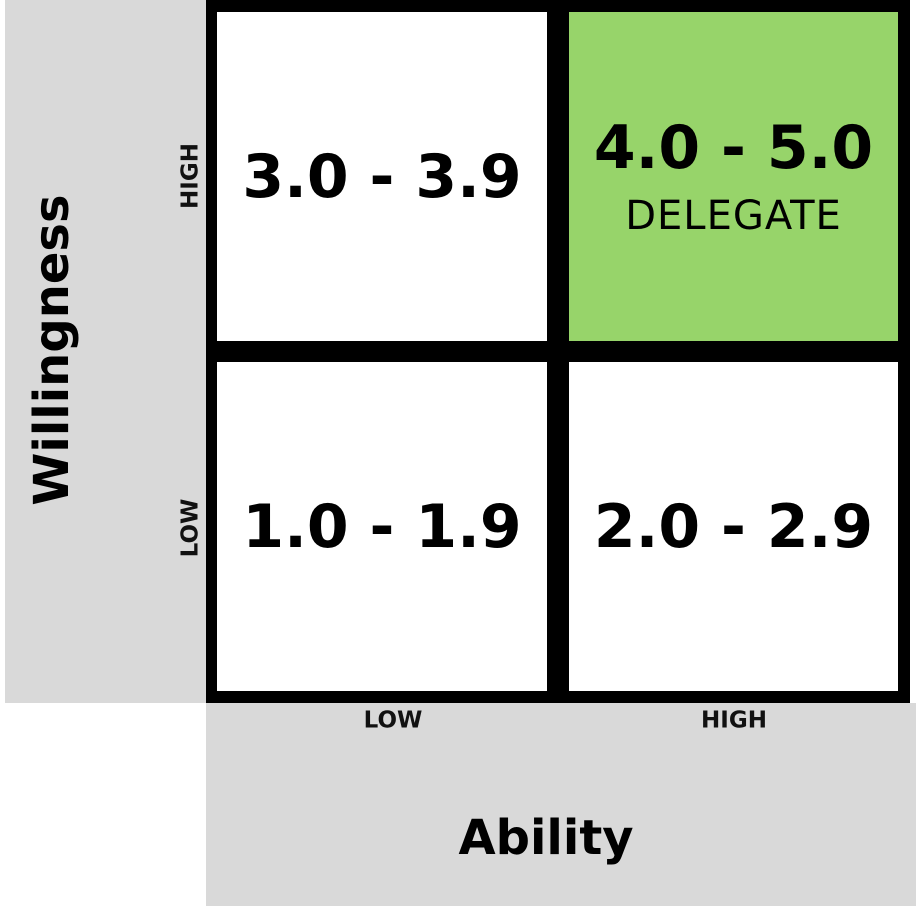 The image size is (916, 906). Describe the element at coordinates (190, 176) in the screenshot. I see `y-tick-high: HIGH` at that location.